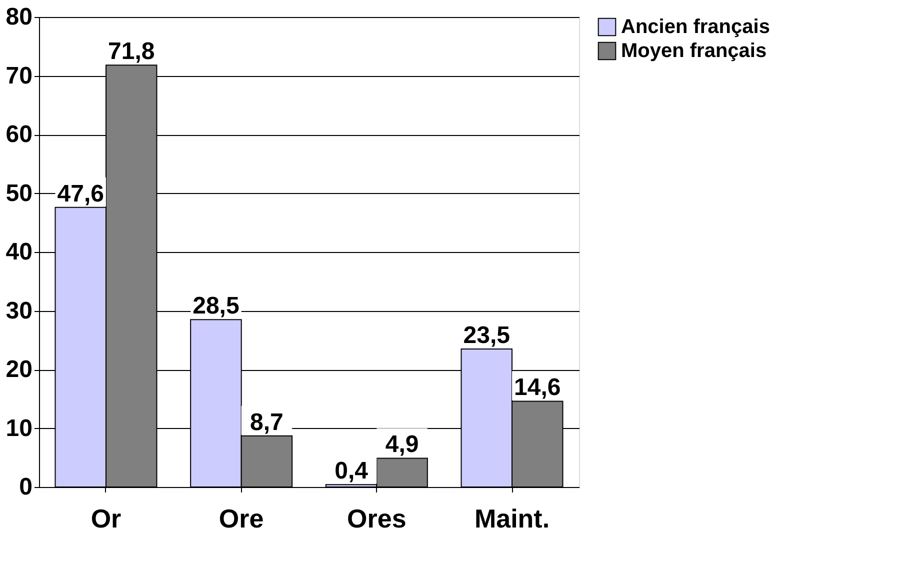 The width and height of the screenshot is (901, 566). What do you see at coordinates (106, 519) in the screenshot?
I see `x-tick-label: Or` at bounding box center [106, 519].